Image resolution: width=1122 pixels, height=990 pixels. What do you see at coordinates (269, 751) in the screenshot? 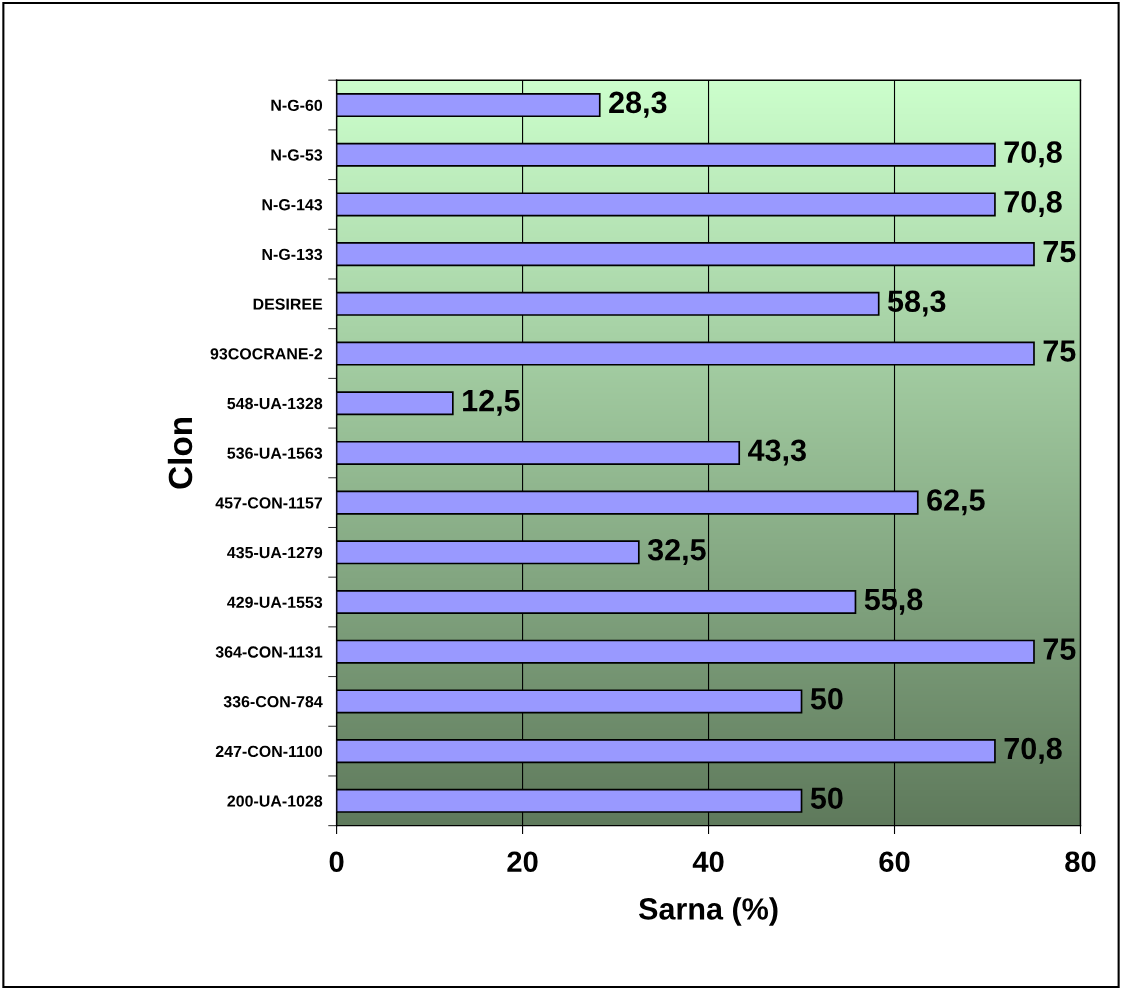
I see `y-tick-label: 247-CON-1100` at bounding box center [269, 751].